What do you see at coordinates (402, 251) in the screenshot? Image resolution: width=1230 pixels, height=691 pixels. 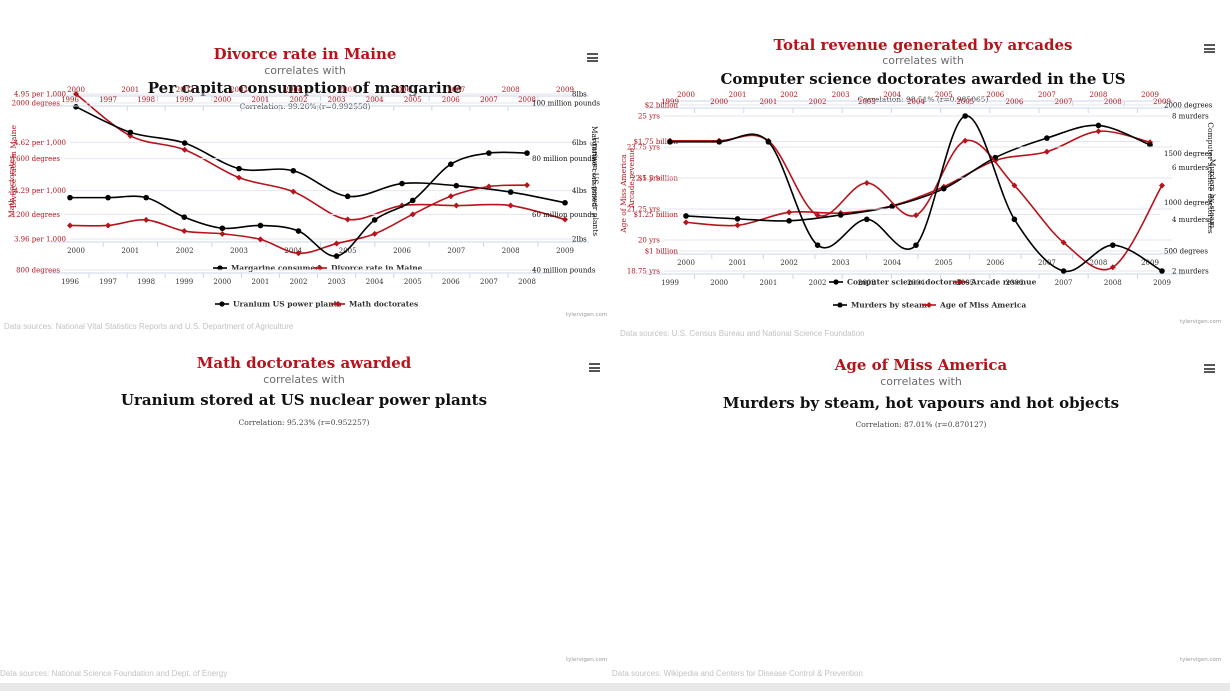 I see `x-tick-label-bottom: 2006` at bounding box center [402, 251].